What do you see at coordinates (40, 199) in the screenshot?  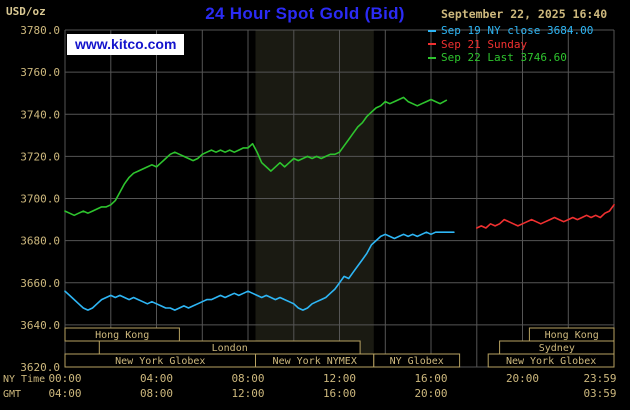 I see `y-axis-tick-label: 3700.0` at bounding box center [40, 199].